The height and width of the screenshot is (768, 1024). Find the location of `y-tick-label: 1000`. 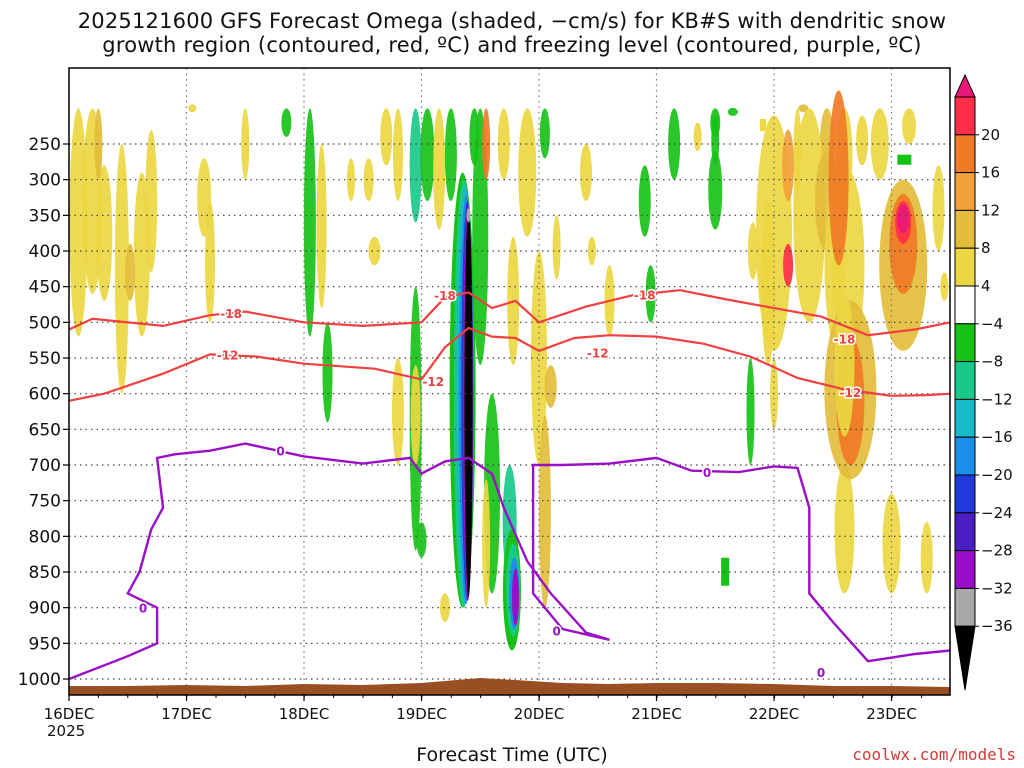

y-tick-label: 1000 is located at coordinates (39, 680).